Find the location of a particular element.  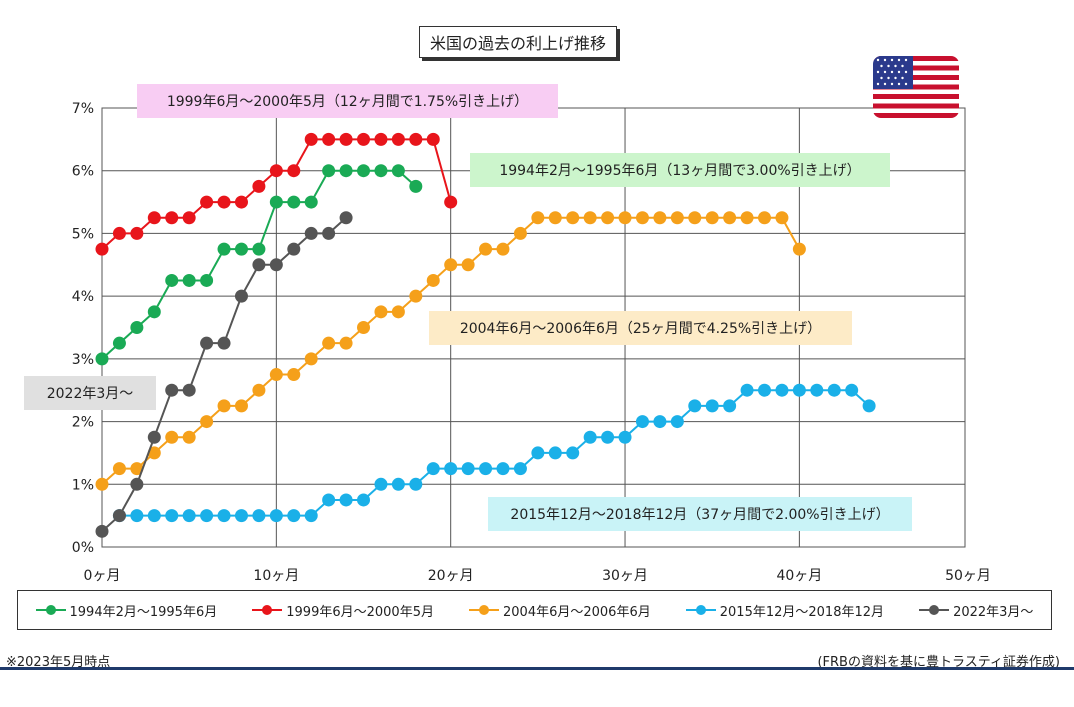

y-tick-label: 7% is located at coordinates (83, 109).